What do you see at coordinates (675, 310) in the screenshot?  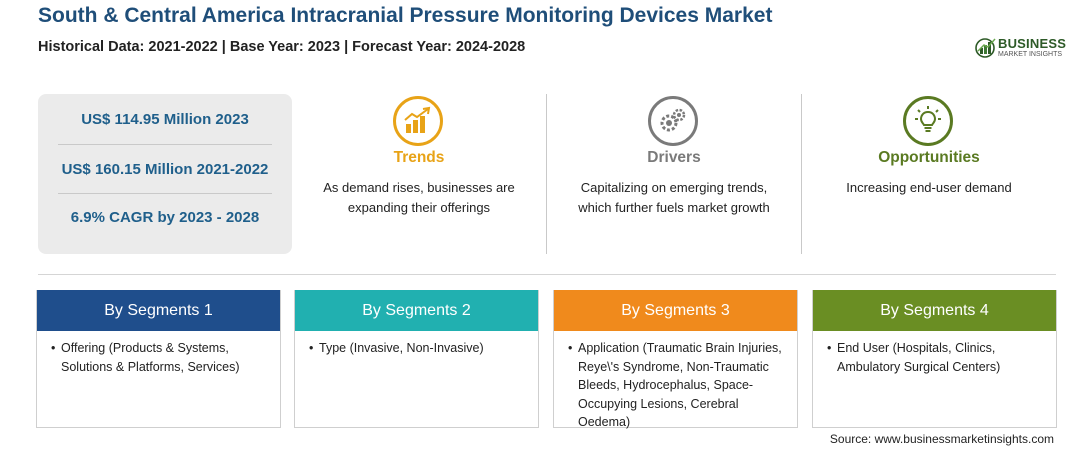 I see `segment-header: By Segments 3` at bounding box center [675, 310].